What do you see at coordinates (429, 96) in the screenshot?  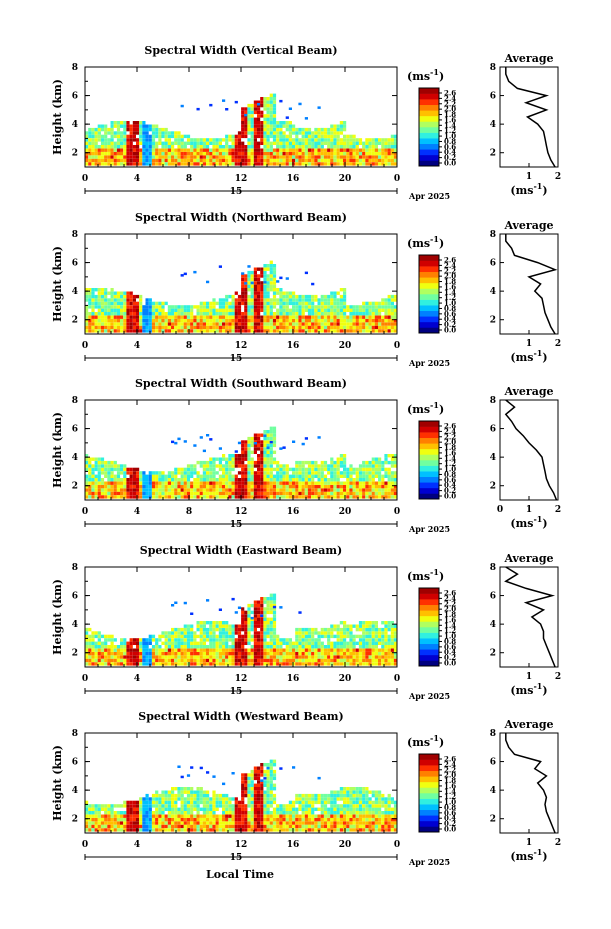 I see `colorbar-segment` at bounding box center [429, 96].